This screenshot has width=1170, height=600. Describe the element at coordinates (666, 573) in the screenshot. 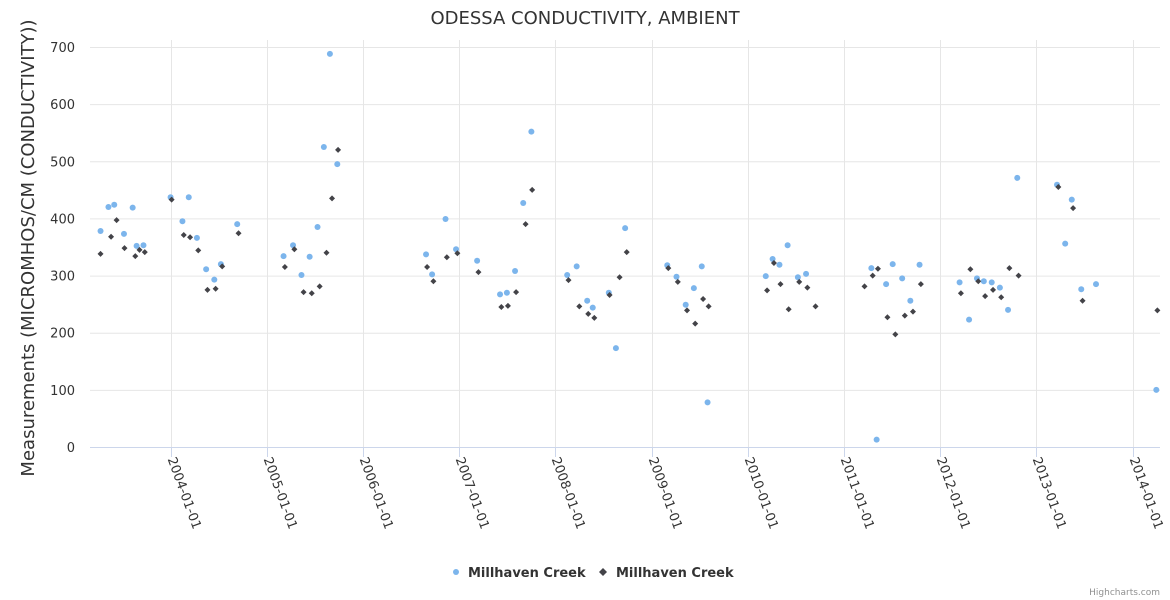

I see `legend-item-series-2: Millhaven Creek` at that location.